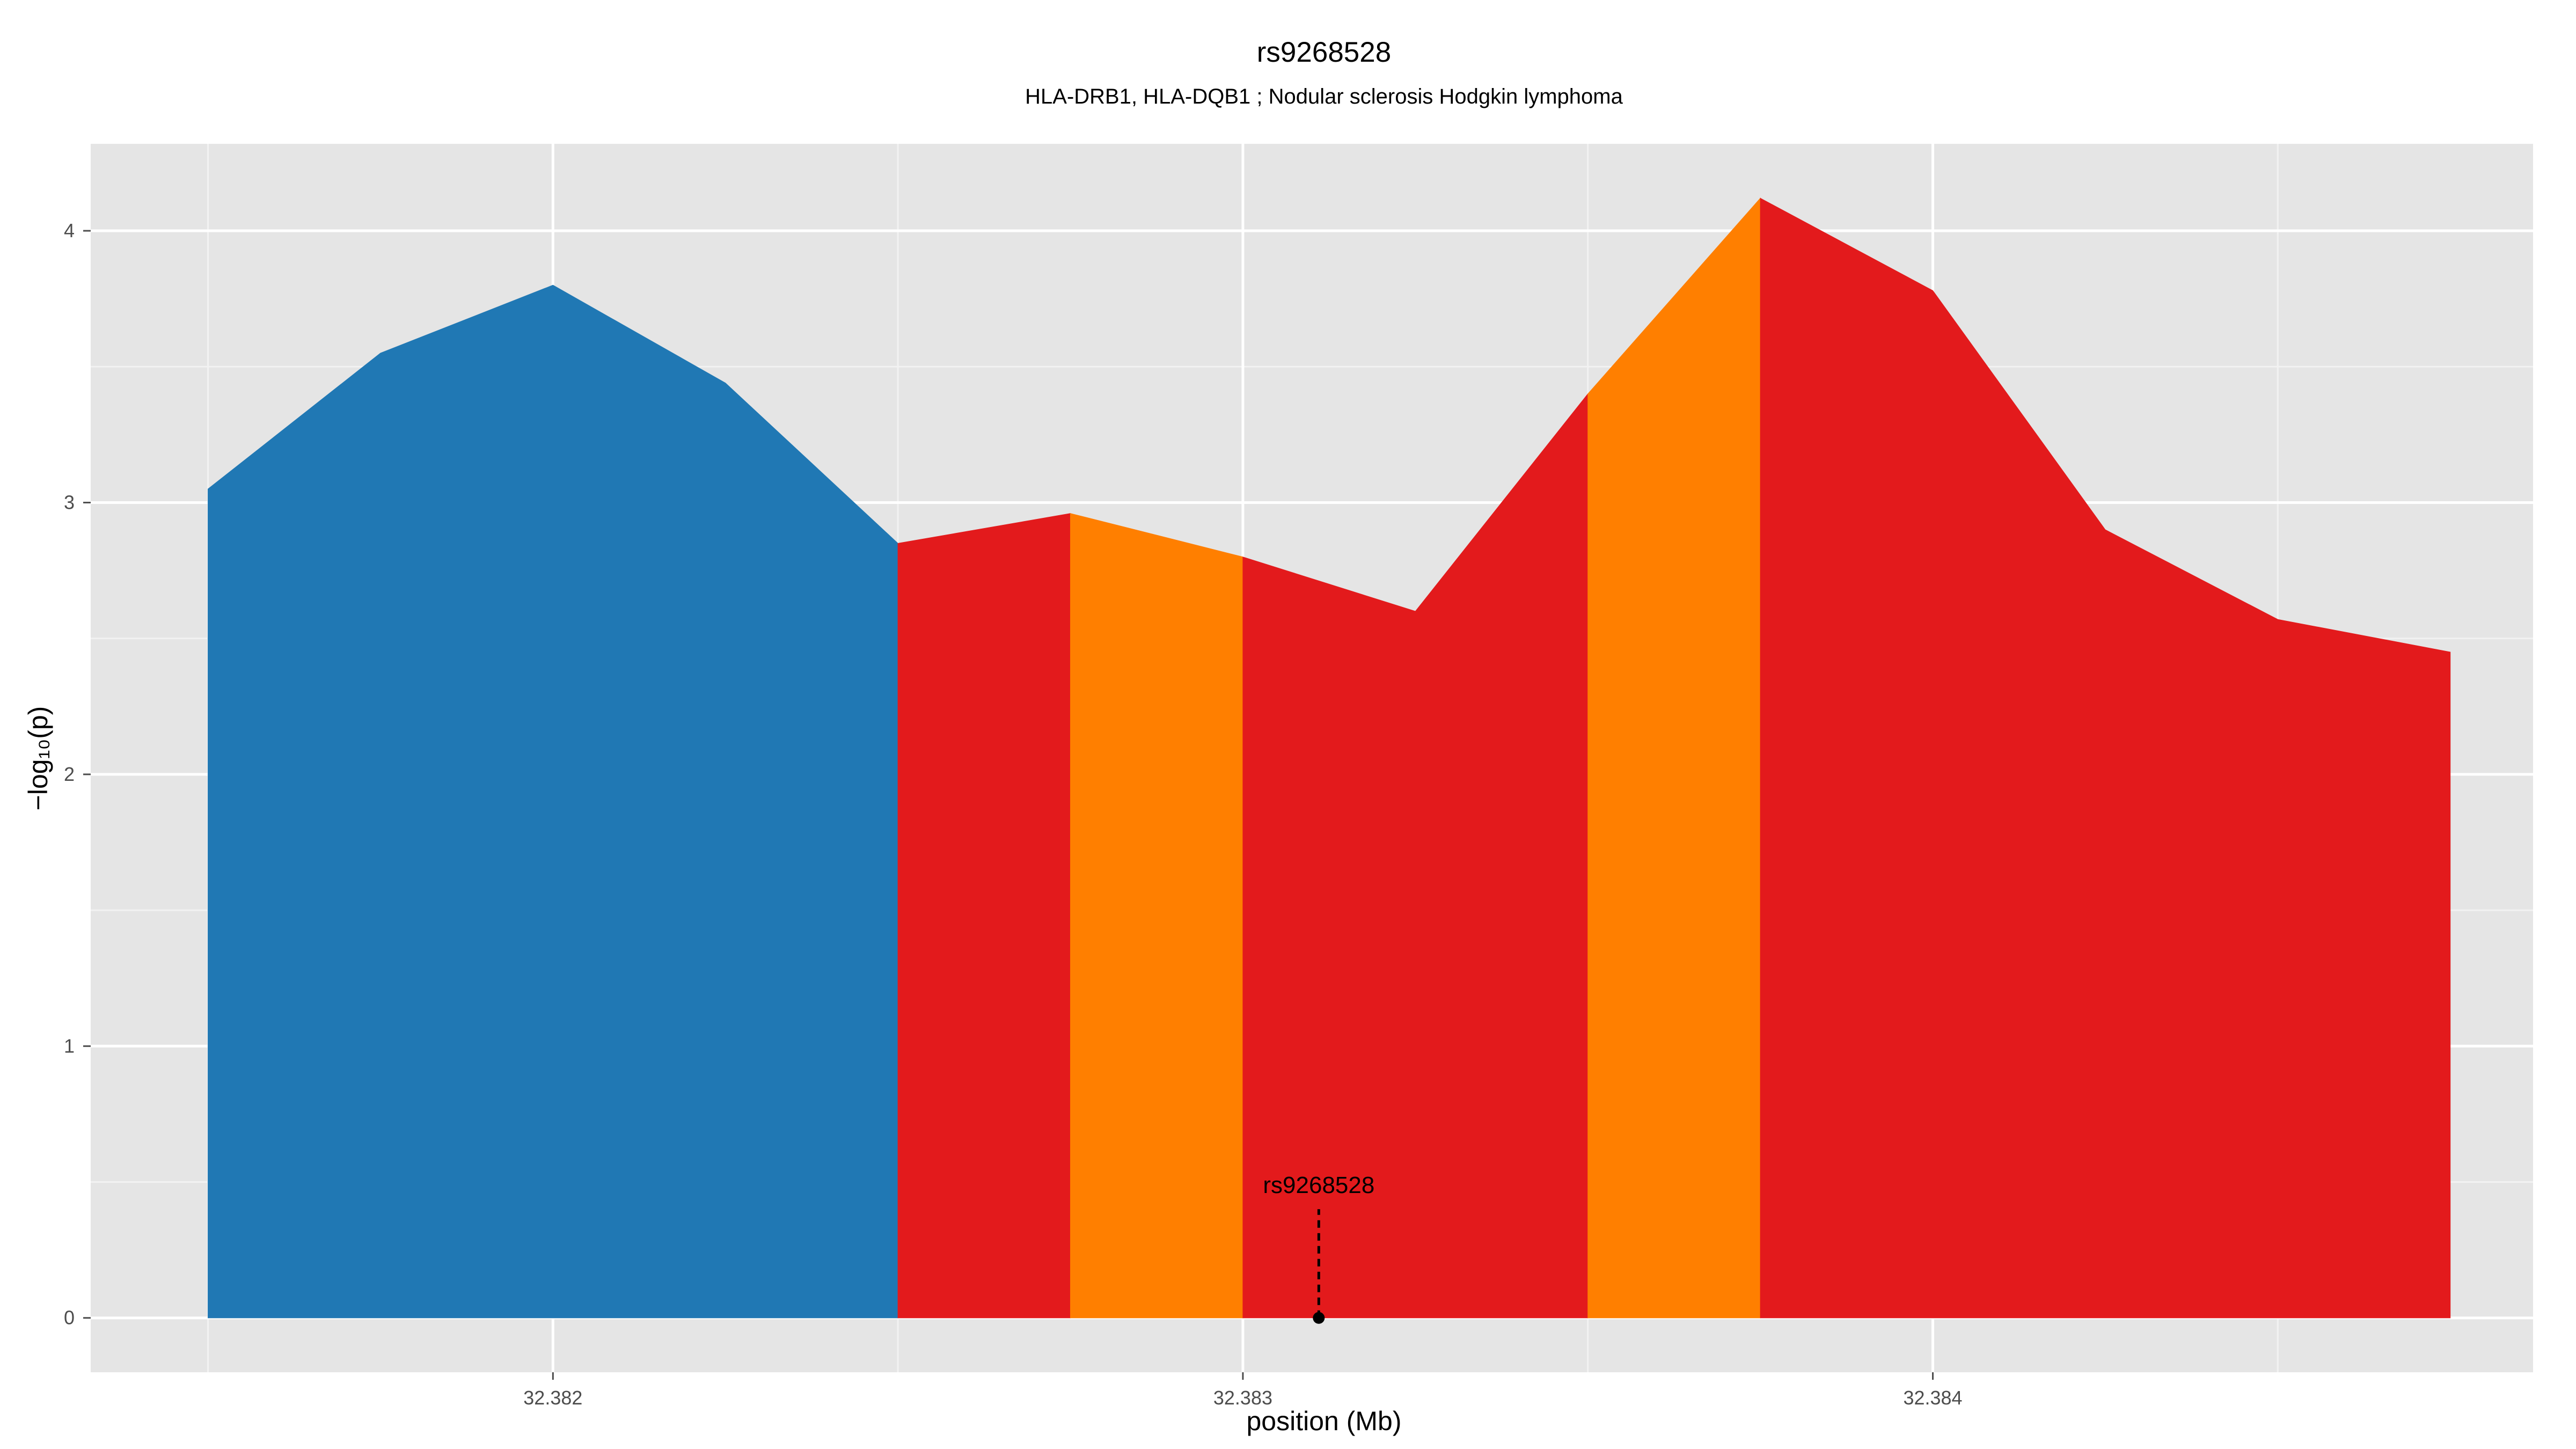  What do you see at coordinates (69, 1046) in the screenshot?
I see `y-tick-label: 1` at bounding box center [69, 1046].